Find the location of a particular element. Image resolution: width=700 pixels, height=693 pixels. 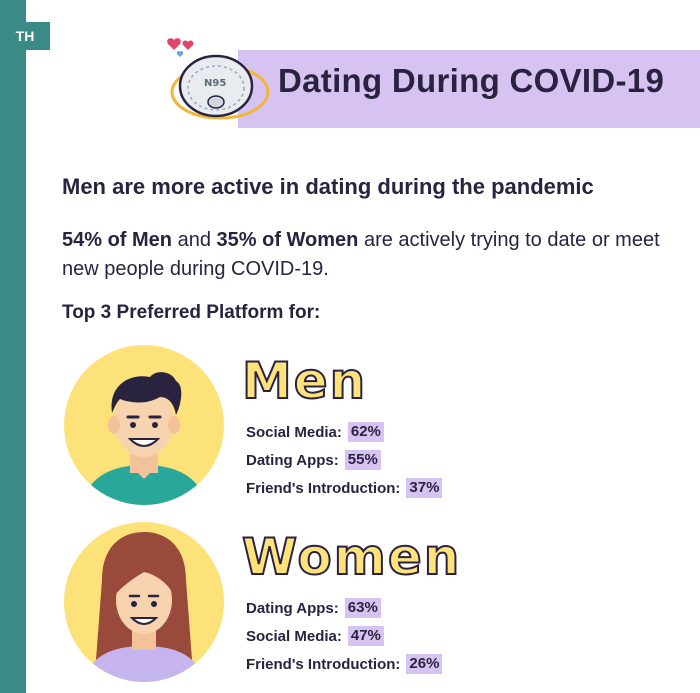

list-item: Dating Apps: 63% is located at coordinates (344, 608).